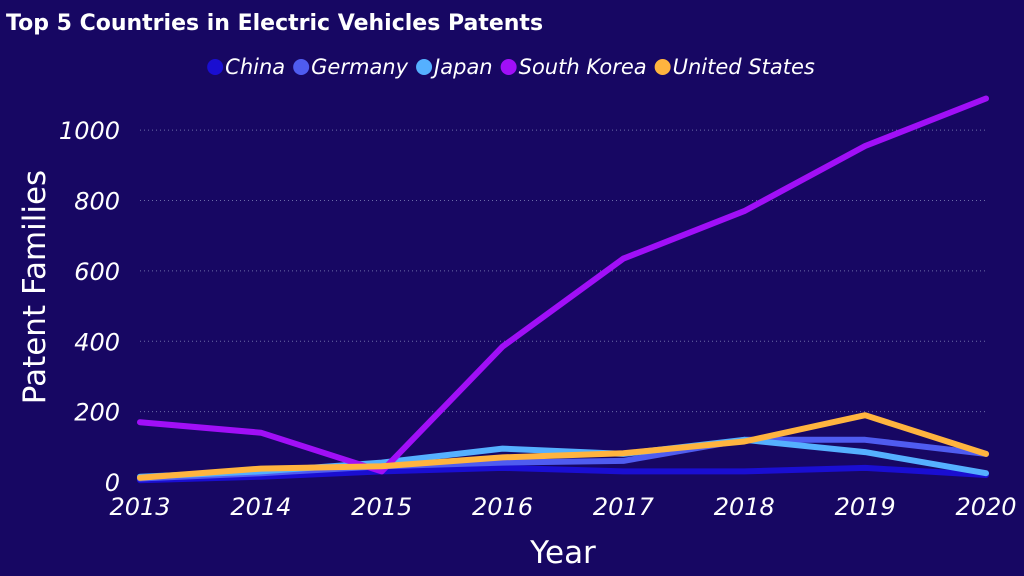  I want to click on legend-label: United States, so click(744, 67).